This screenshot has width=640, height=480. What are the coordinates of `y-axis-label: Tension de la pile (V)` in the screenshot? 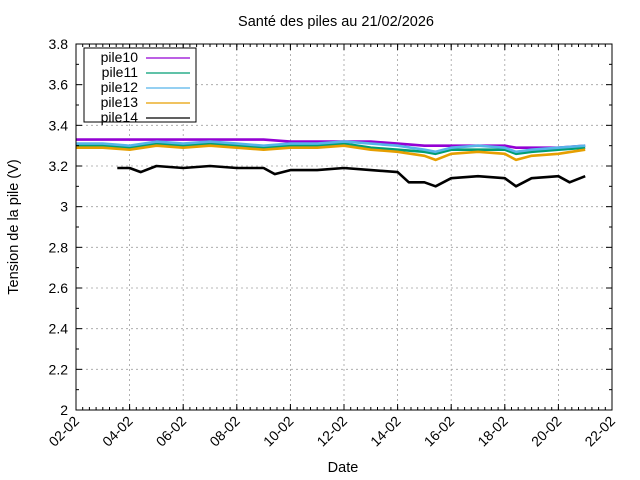 It's located at (14, 226).